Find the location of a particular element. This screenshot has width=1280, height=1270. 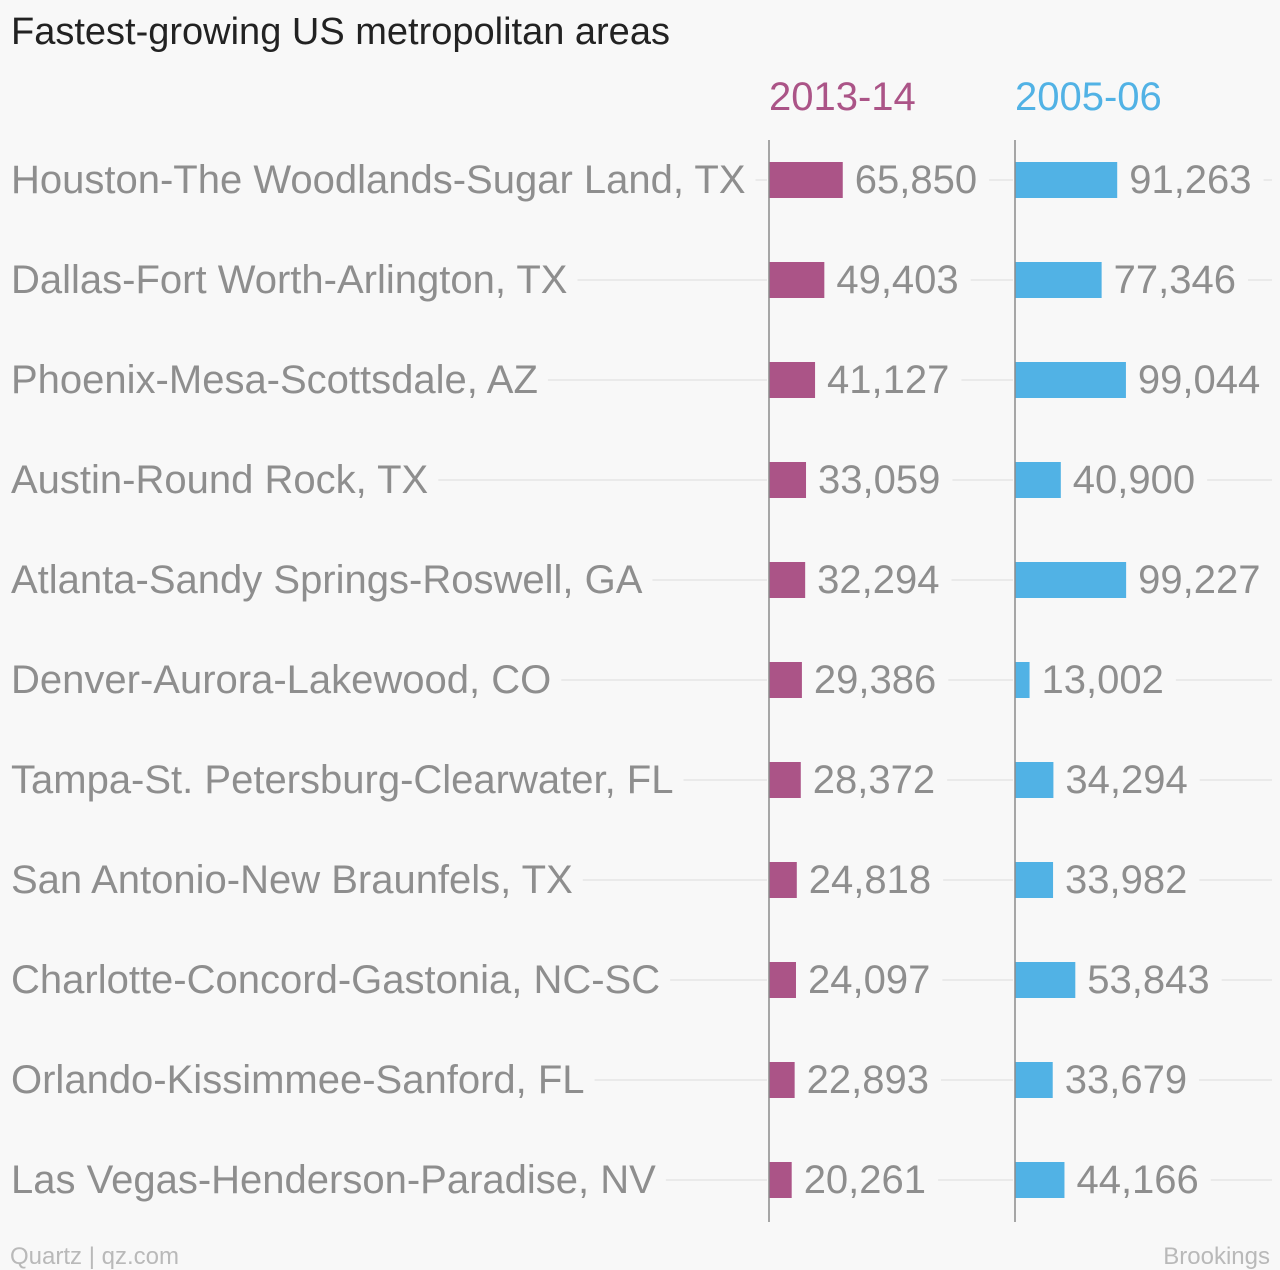

value-label-2005-06: 77,346 is located at coordinates (1175, 280).